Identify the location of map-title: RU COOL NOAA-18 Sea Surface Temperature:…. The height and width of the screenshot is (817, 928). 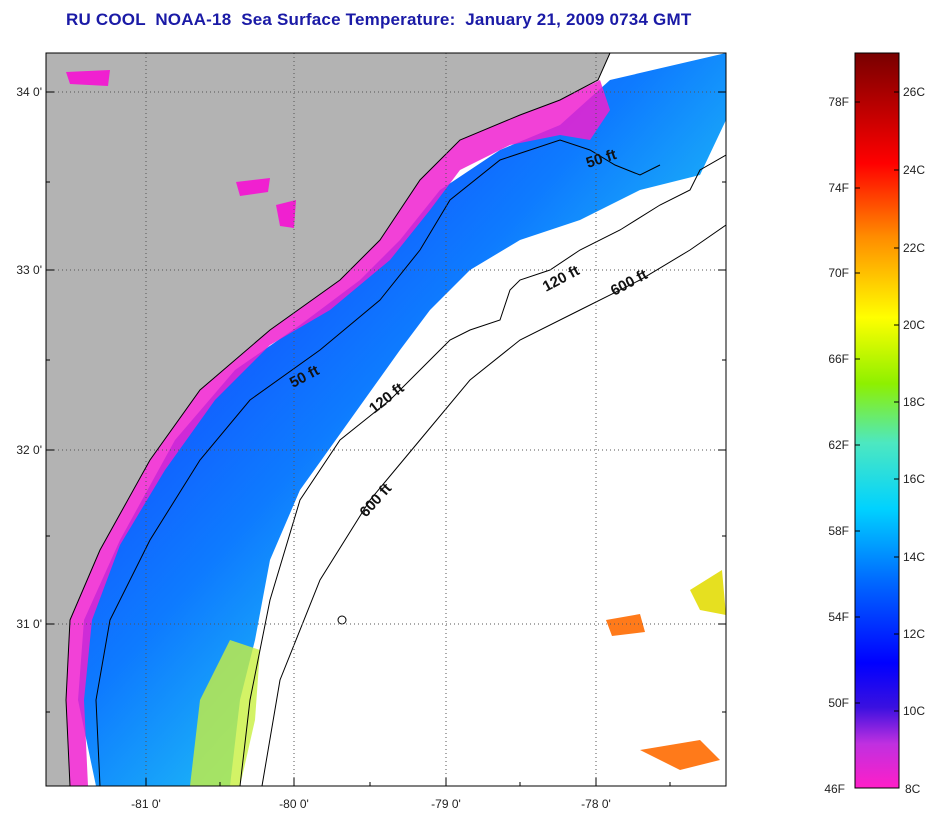
(379, 19).